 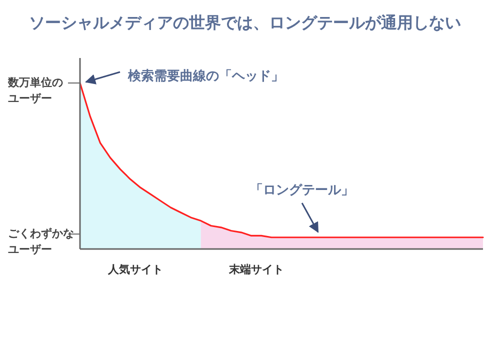 What do you see at coordinates (41, 242) in the screenshot?
I see `text: ごくわずかなユーザー` at bounding box center [41, 242].